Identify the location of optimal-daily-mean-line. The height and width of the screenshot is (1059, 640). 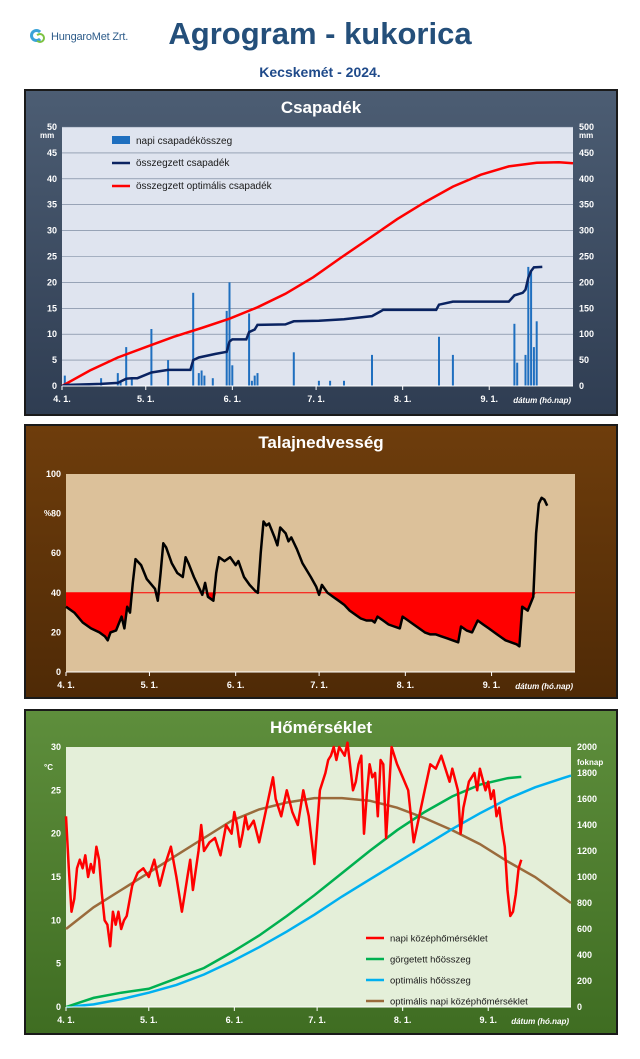
(318, 863).